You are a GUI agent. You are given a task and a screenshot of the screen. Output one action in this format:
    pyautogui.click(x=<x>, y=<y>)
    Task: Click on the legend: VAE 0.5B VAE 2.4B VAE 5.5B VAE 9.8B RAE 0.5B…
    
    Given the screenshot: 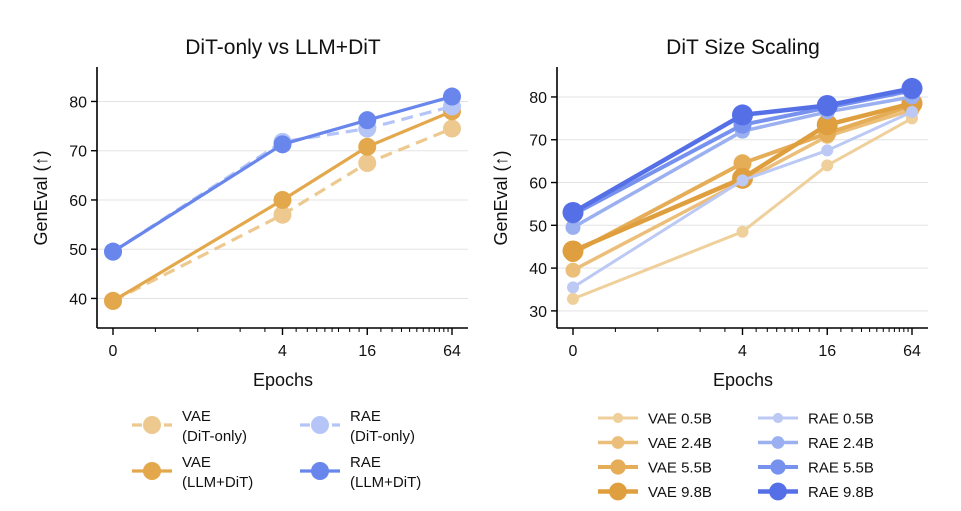 What is the action you would take?
    pyautogui.click(x=736, y=456)
    